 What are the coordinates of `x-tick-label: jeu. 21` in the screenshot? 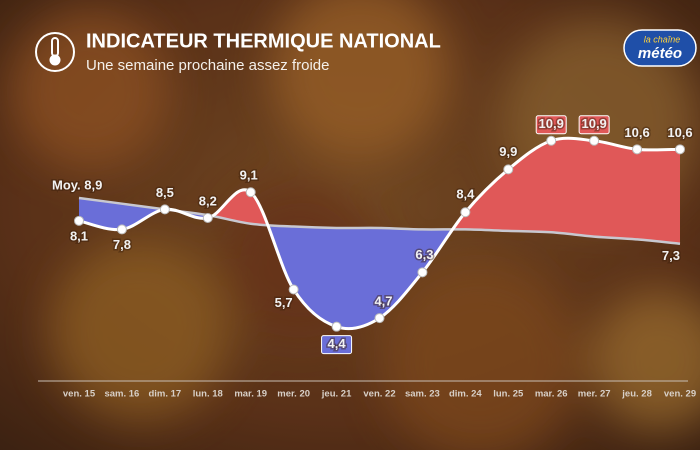 It's located at (336, 394).